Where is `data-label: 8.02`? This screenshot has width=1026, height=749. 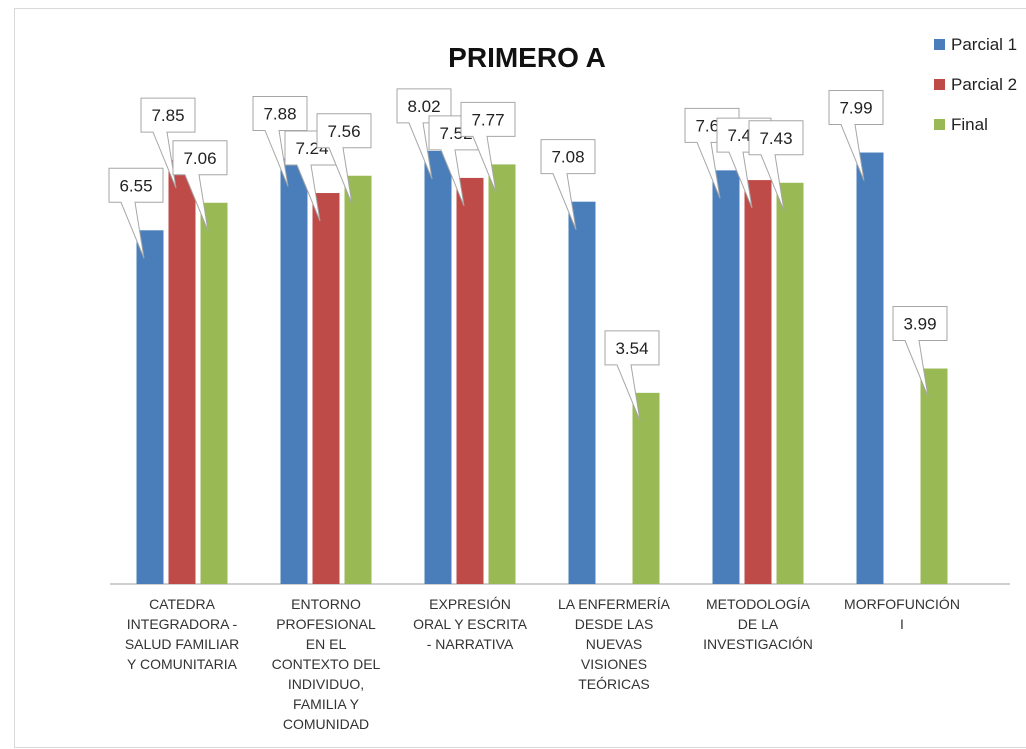
data-label: 8.02 is located at coordinates (424, 134).